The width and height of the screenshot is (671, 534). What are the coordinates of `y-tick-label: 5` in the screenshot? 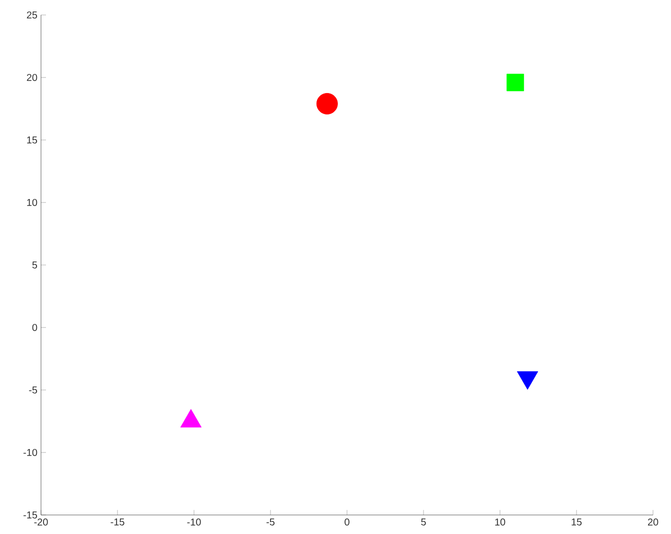 It's located at (35, 265).